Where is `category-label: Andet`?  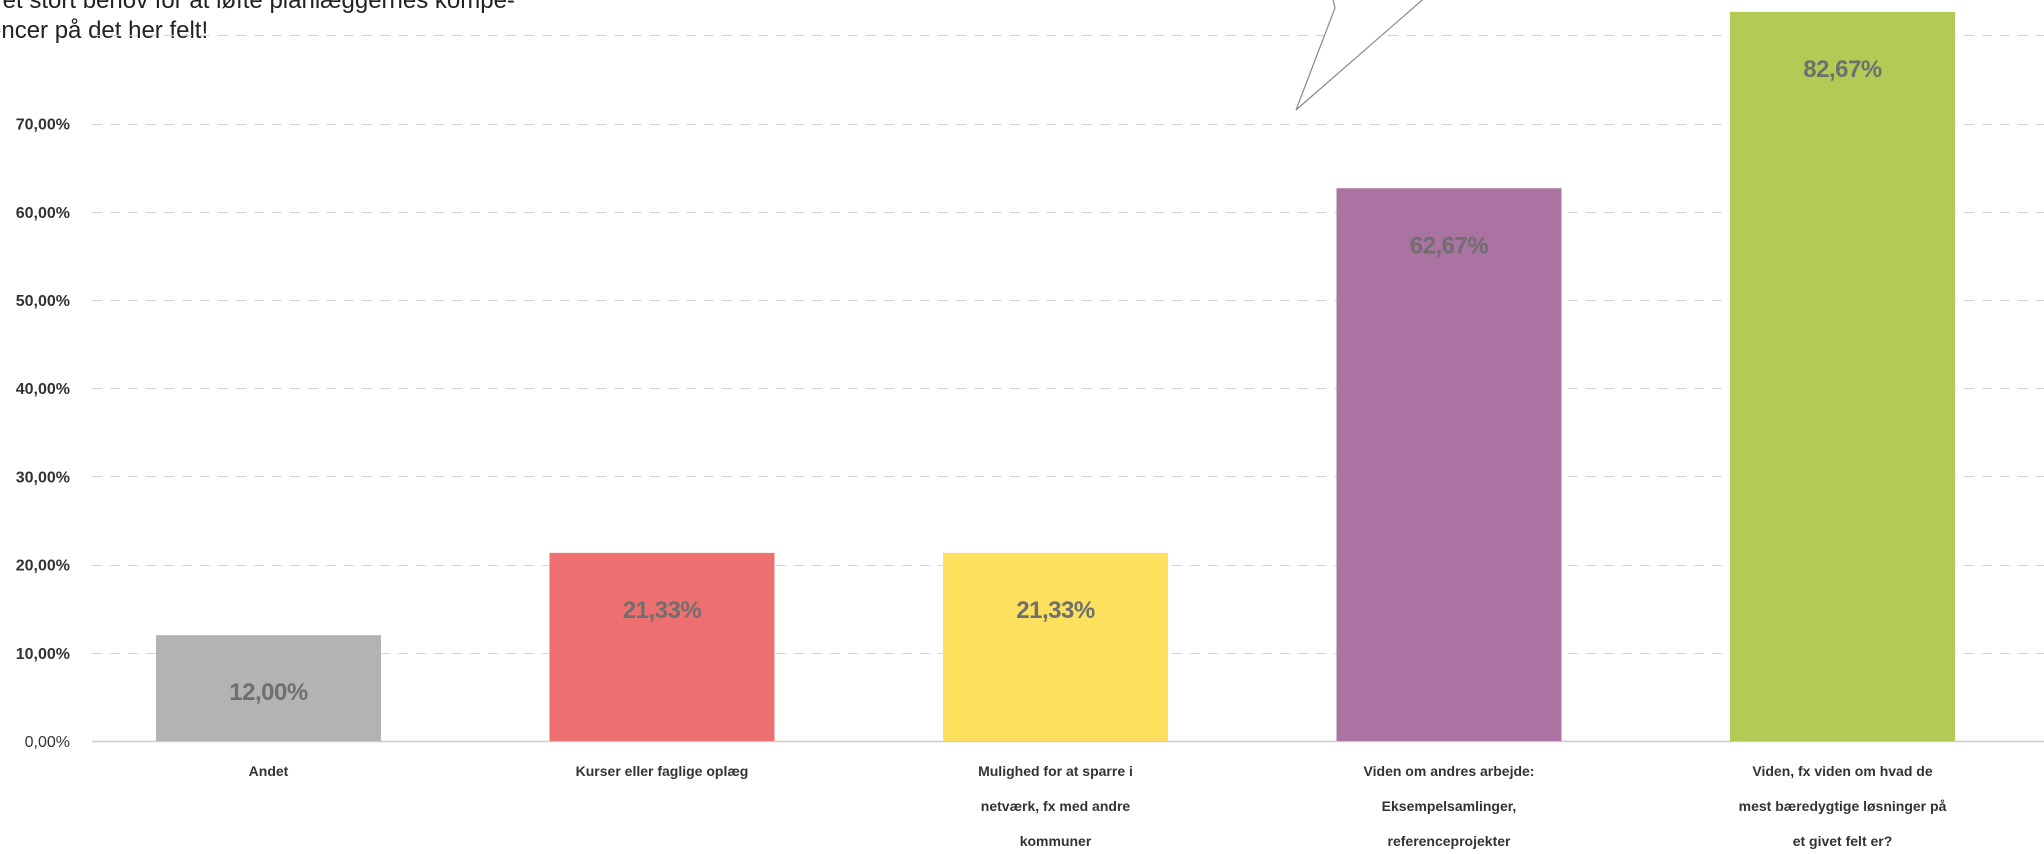 category-label: Andet is located at coordinates (269, 771).